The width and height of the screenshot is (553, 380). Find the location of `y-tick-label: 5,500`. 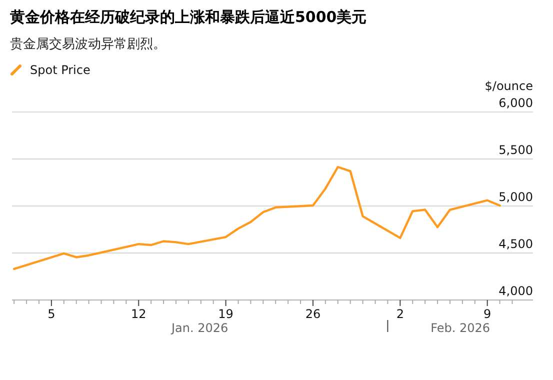

y-tick-label: 5,500 is located at coordinates (515, 150).